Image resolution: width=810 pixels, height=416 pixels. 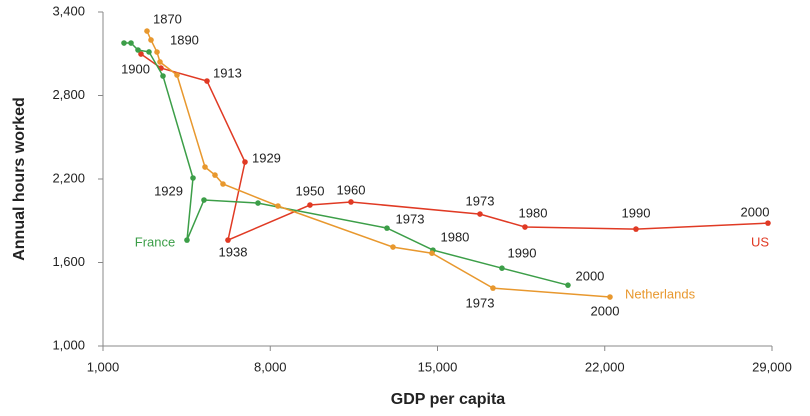 I want to click on point-label: 1913, so click(x=227, y=72).